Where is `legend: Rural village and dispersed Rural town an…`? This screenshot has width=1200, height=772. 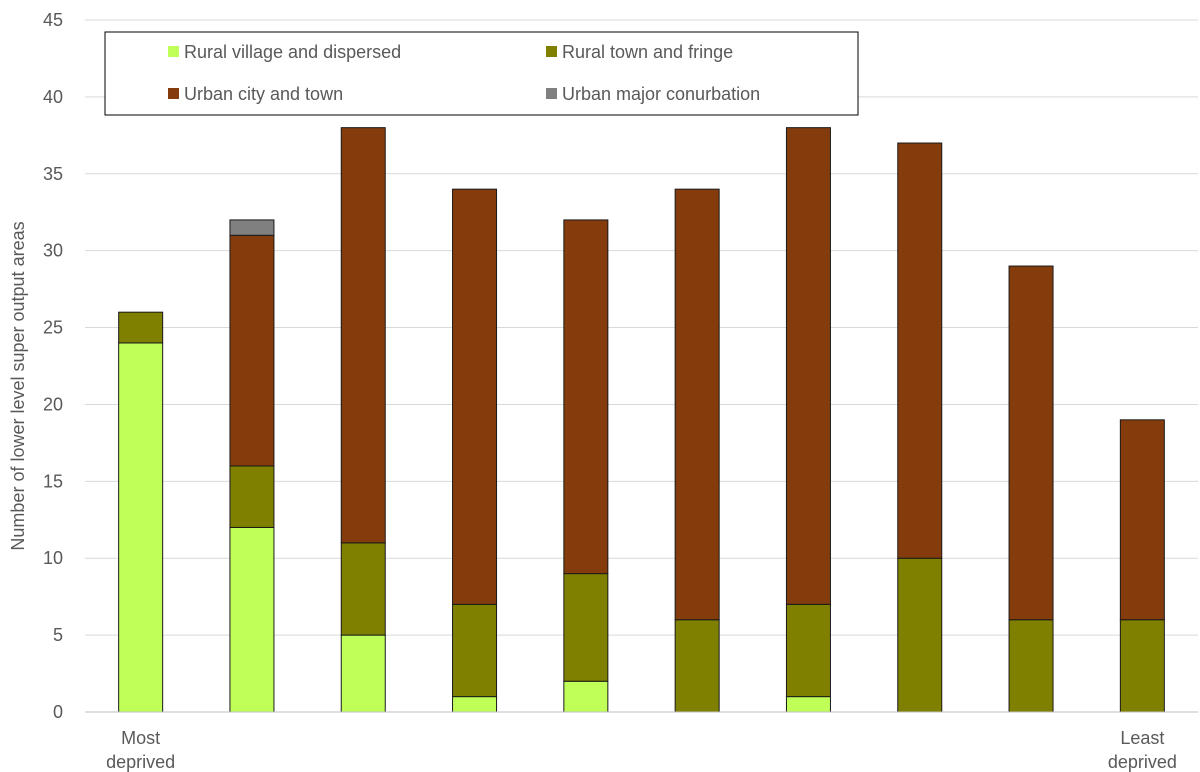 legend: Rural village and dispersed Rural town an… is located at coordinates (481, 73).